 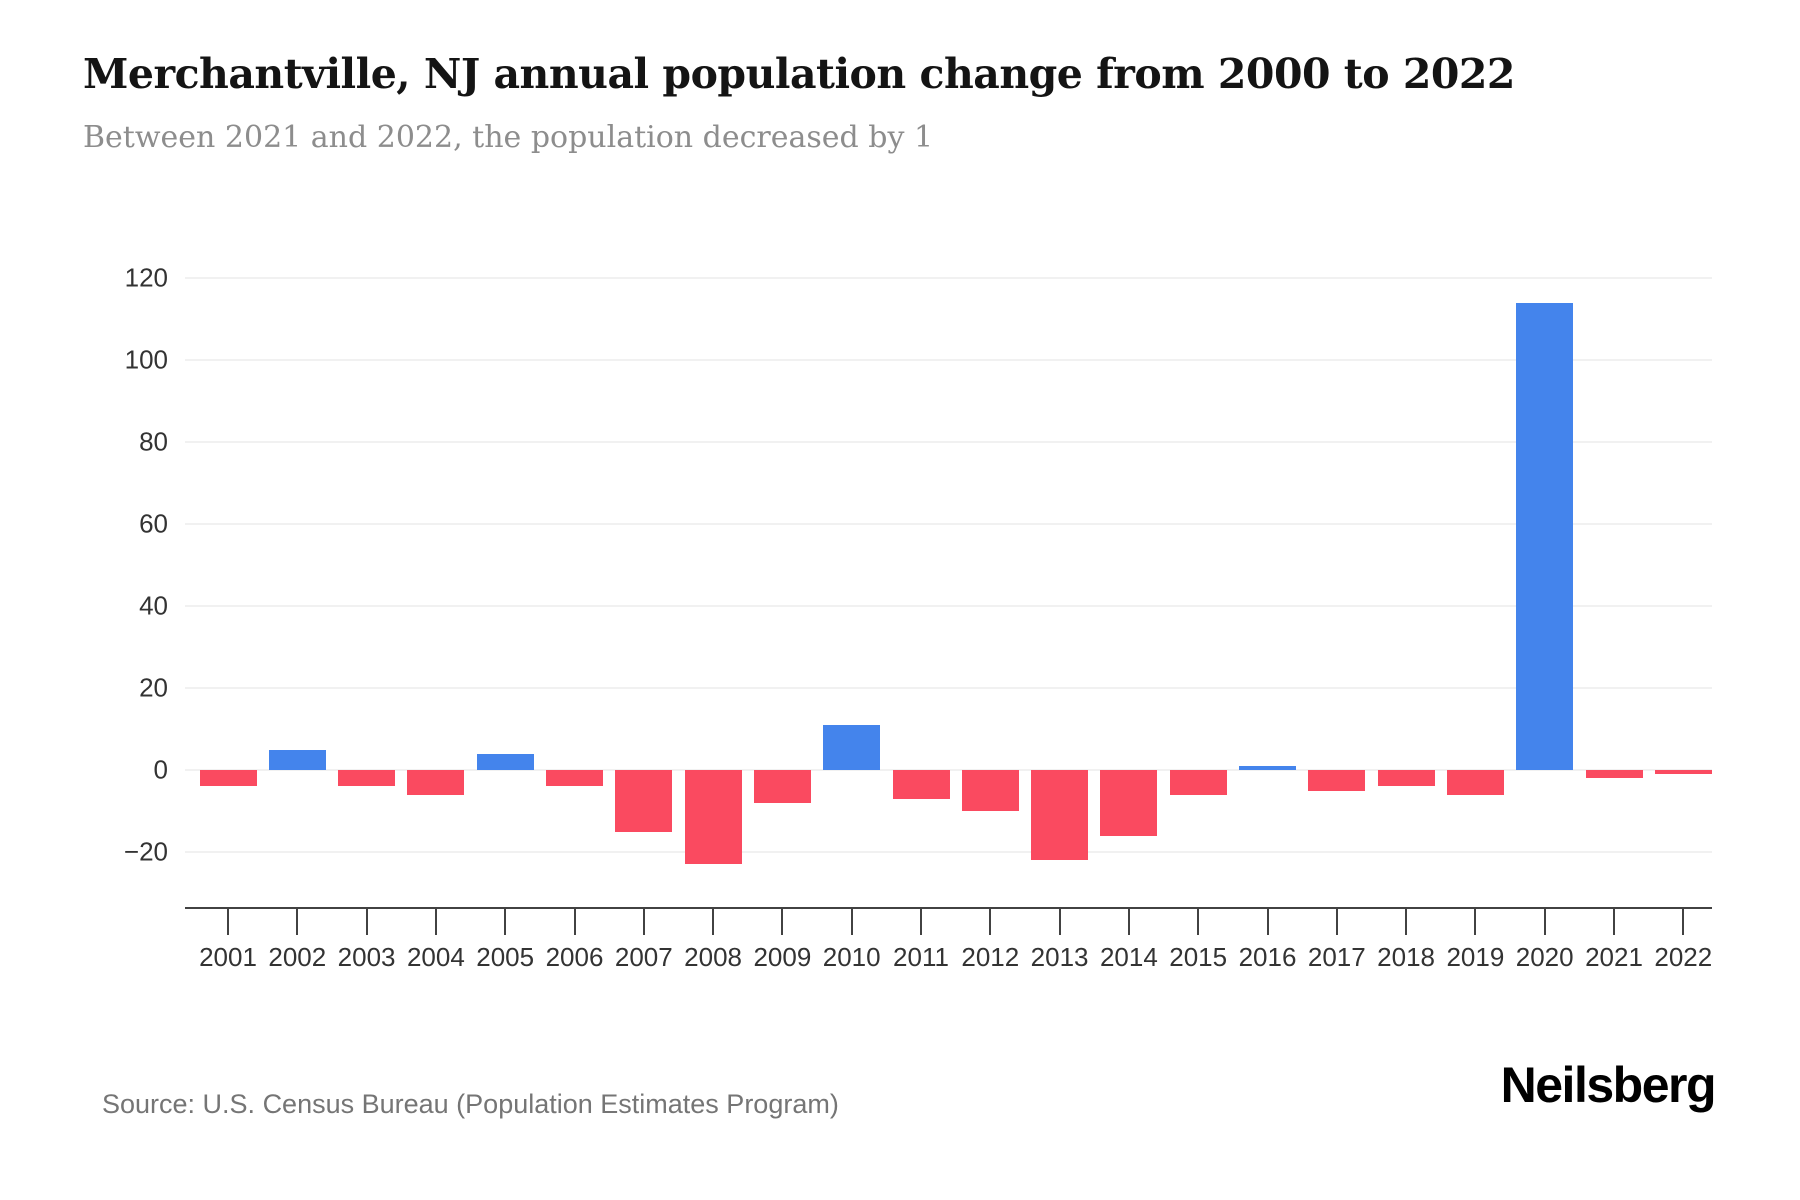 What do you see at coordinates (1475, 957) in the screenshot?
I see `x-axis-label-2019: 2019` at bounding box center [1475, 957].